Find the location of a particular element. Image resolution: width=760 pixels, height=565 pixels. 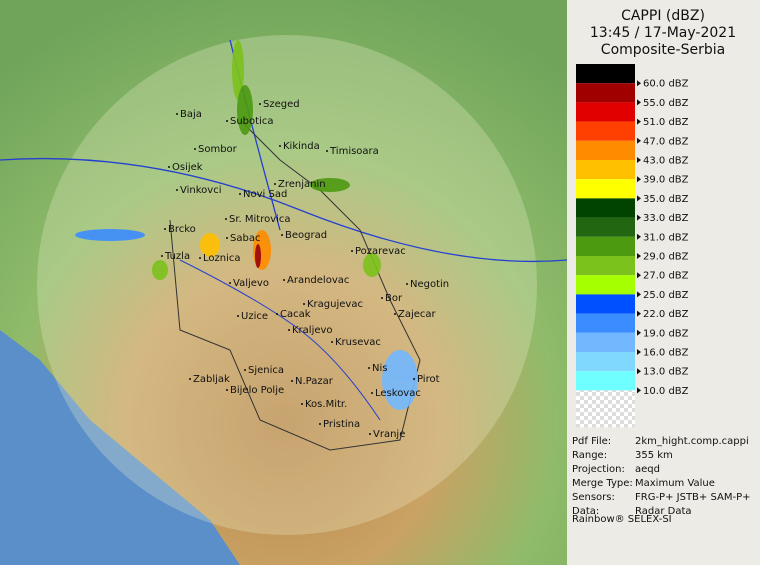

city-label: Loznica is located at coordinates (222, 258).